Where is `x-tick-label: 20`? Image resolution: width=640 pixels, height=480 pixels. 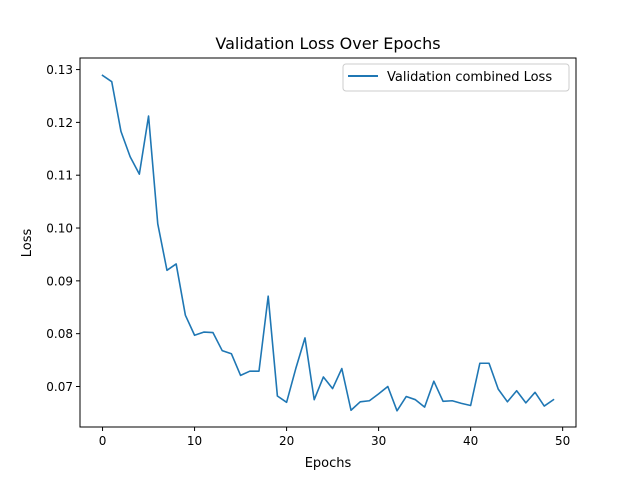
x-tick-label: 20 is located at coordinates (286, 441).